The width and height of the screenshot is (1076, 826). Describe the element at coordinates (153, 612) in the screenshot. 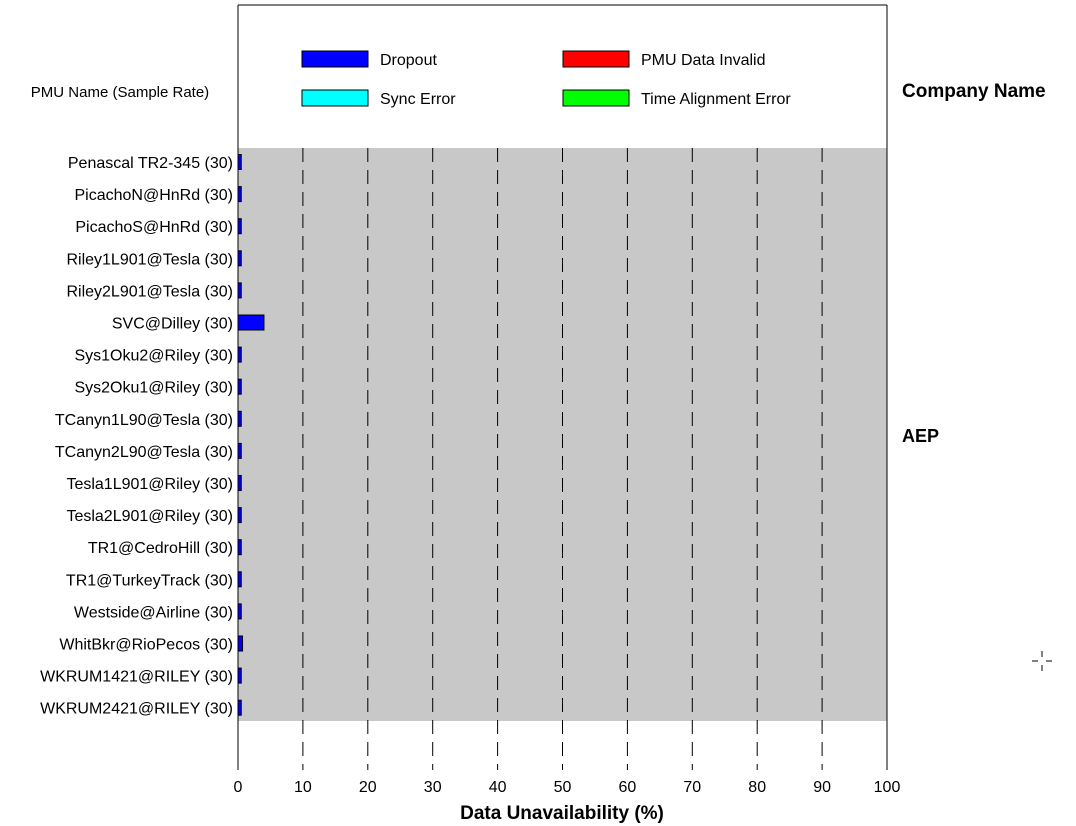

I see `pmu-label: Westside@Airline (30)` at that location.